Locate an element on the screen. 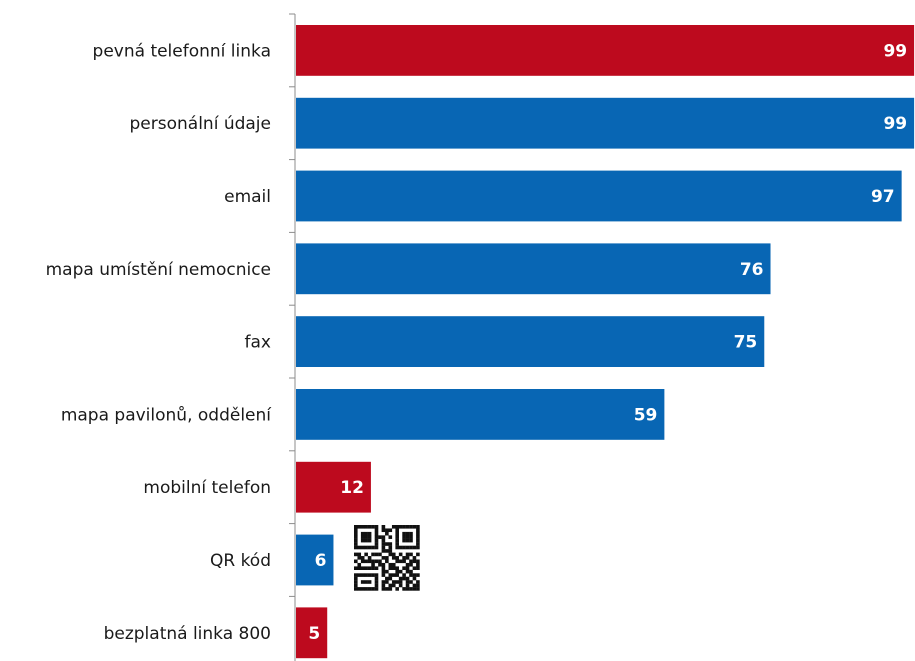  data-label: 5 is located at coordinates (314, 634).